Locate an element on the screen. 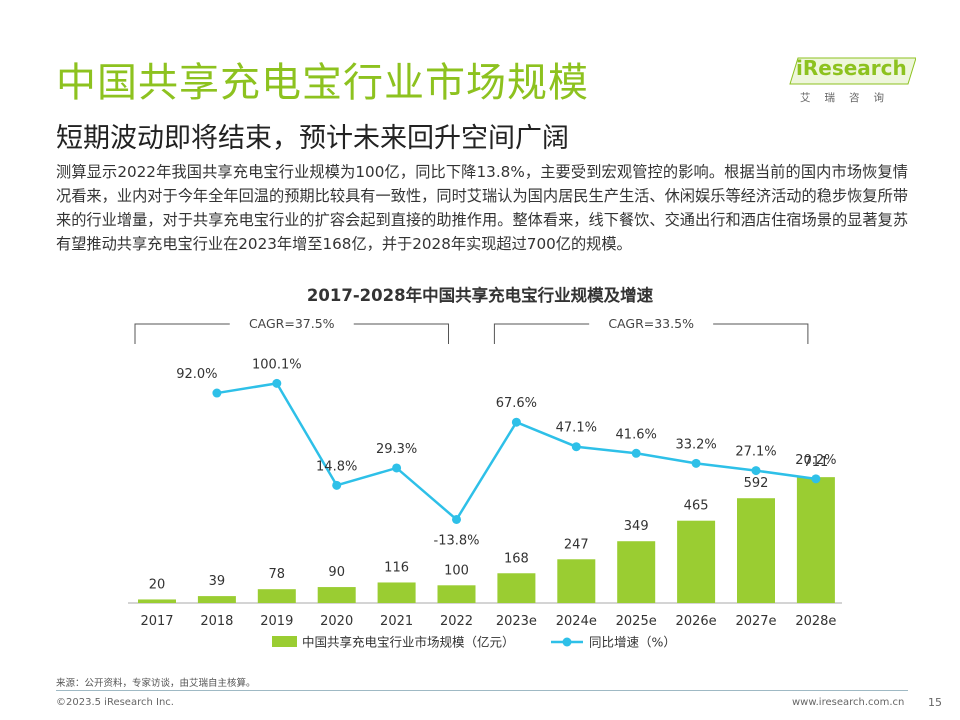  growth-value-label: -13.8% is located at coordinates (457, 540).